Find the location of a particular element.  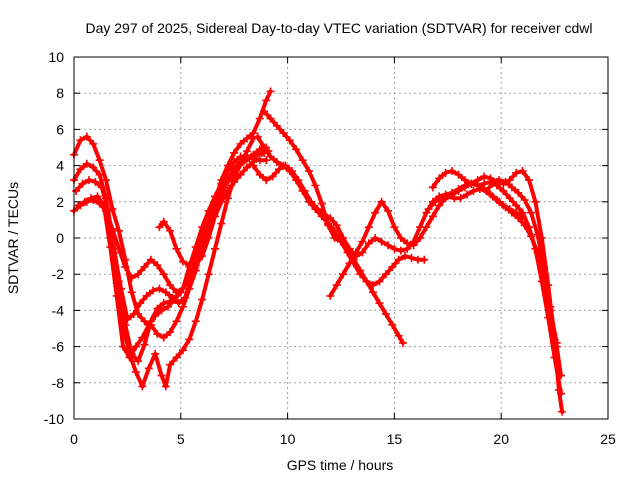

y-tick-label: 4 is located at coordinates (60, 166).